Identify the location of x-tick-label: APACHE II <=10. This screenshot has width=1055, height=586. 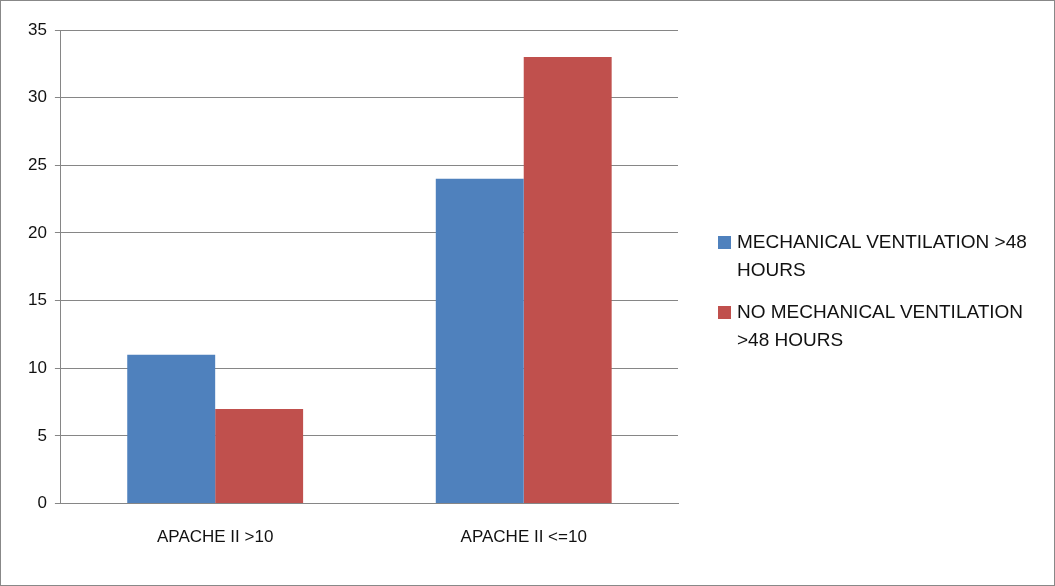
(523, 537).